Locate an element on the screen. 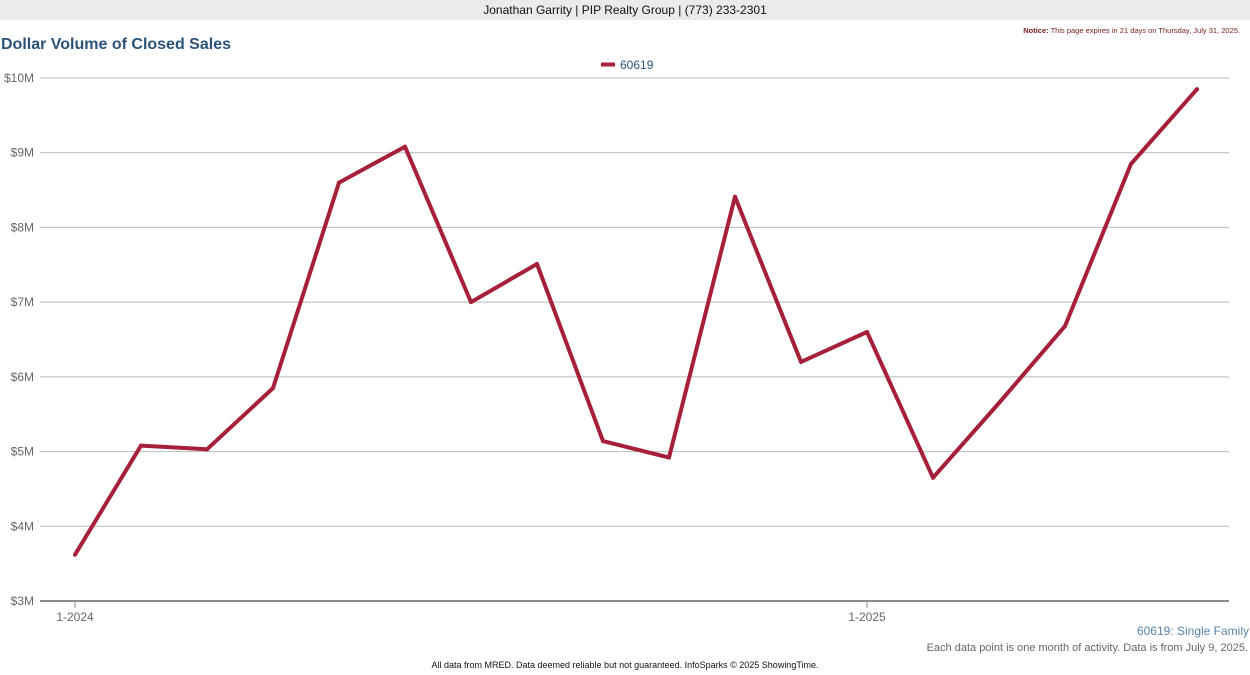 The image size is (1250, 675). y-tick-label: $7M is located at coordinates (22, 302).